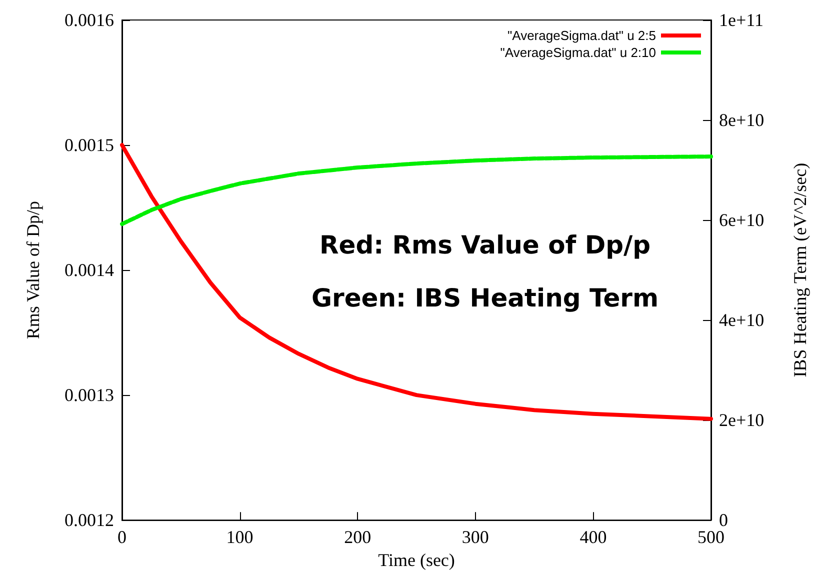  Describe the element at coordinates (122, 537) in the screenshot. I see `x-tick-label: 0` at that location.